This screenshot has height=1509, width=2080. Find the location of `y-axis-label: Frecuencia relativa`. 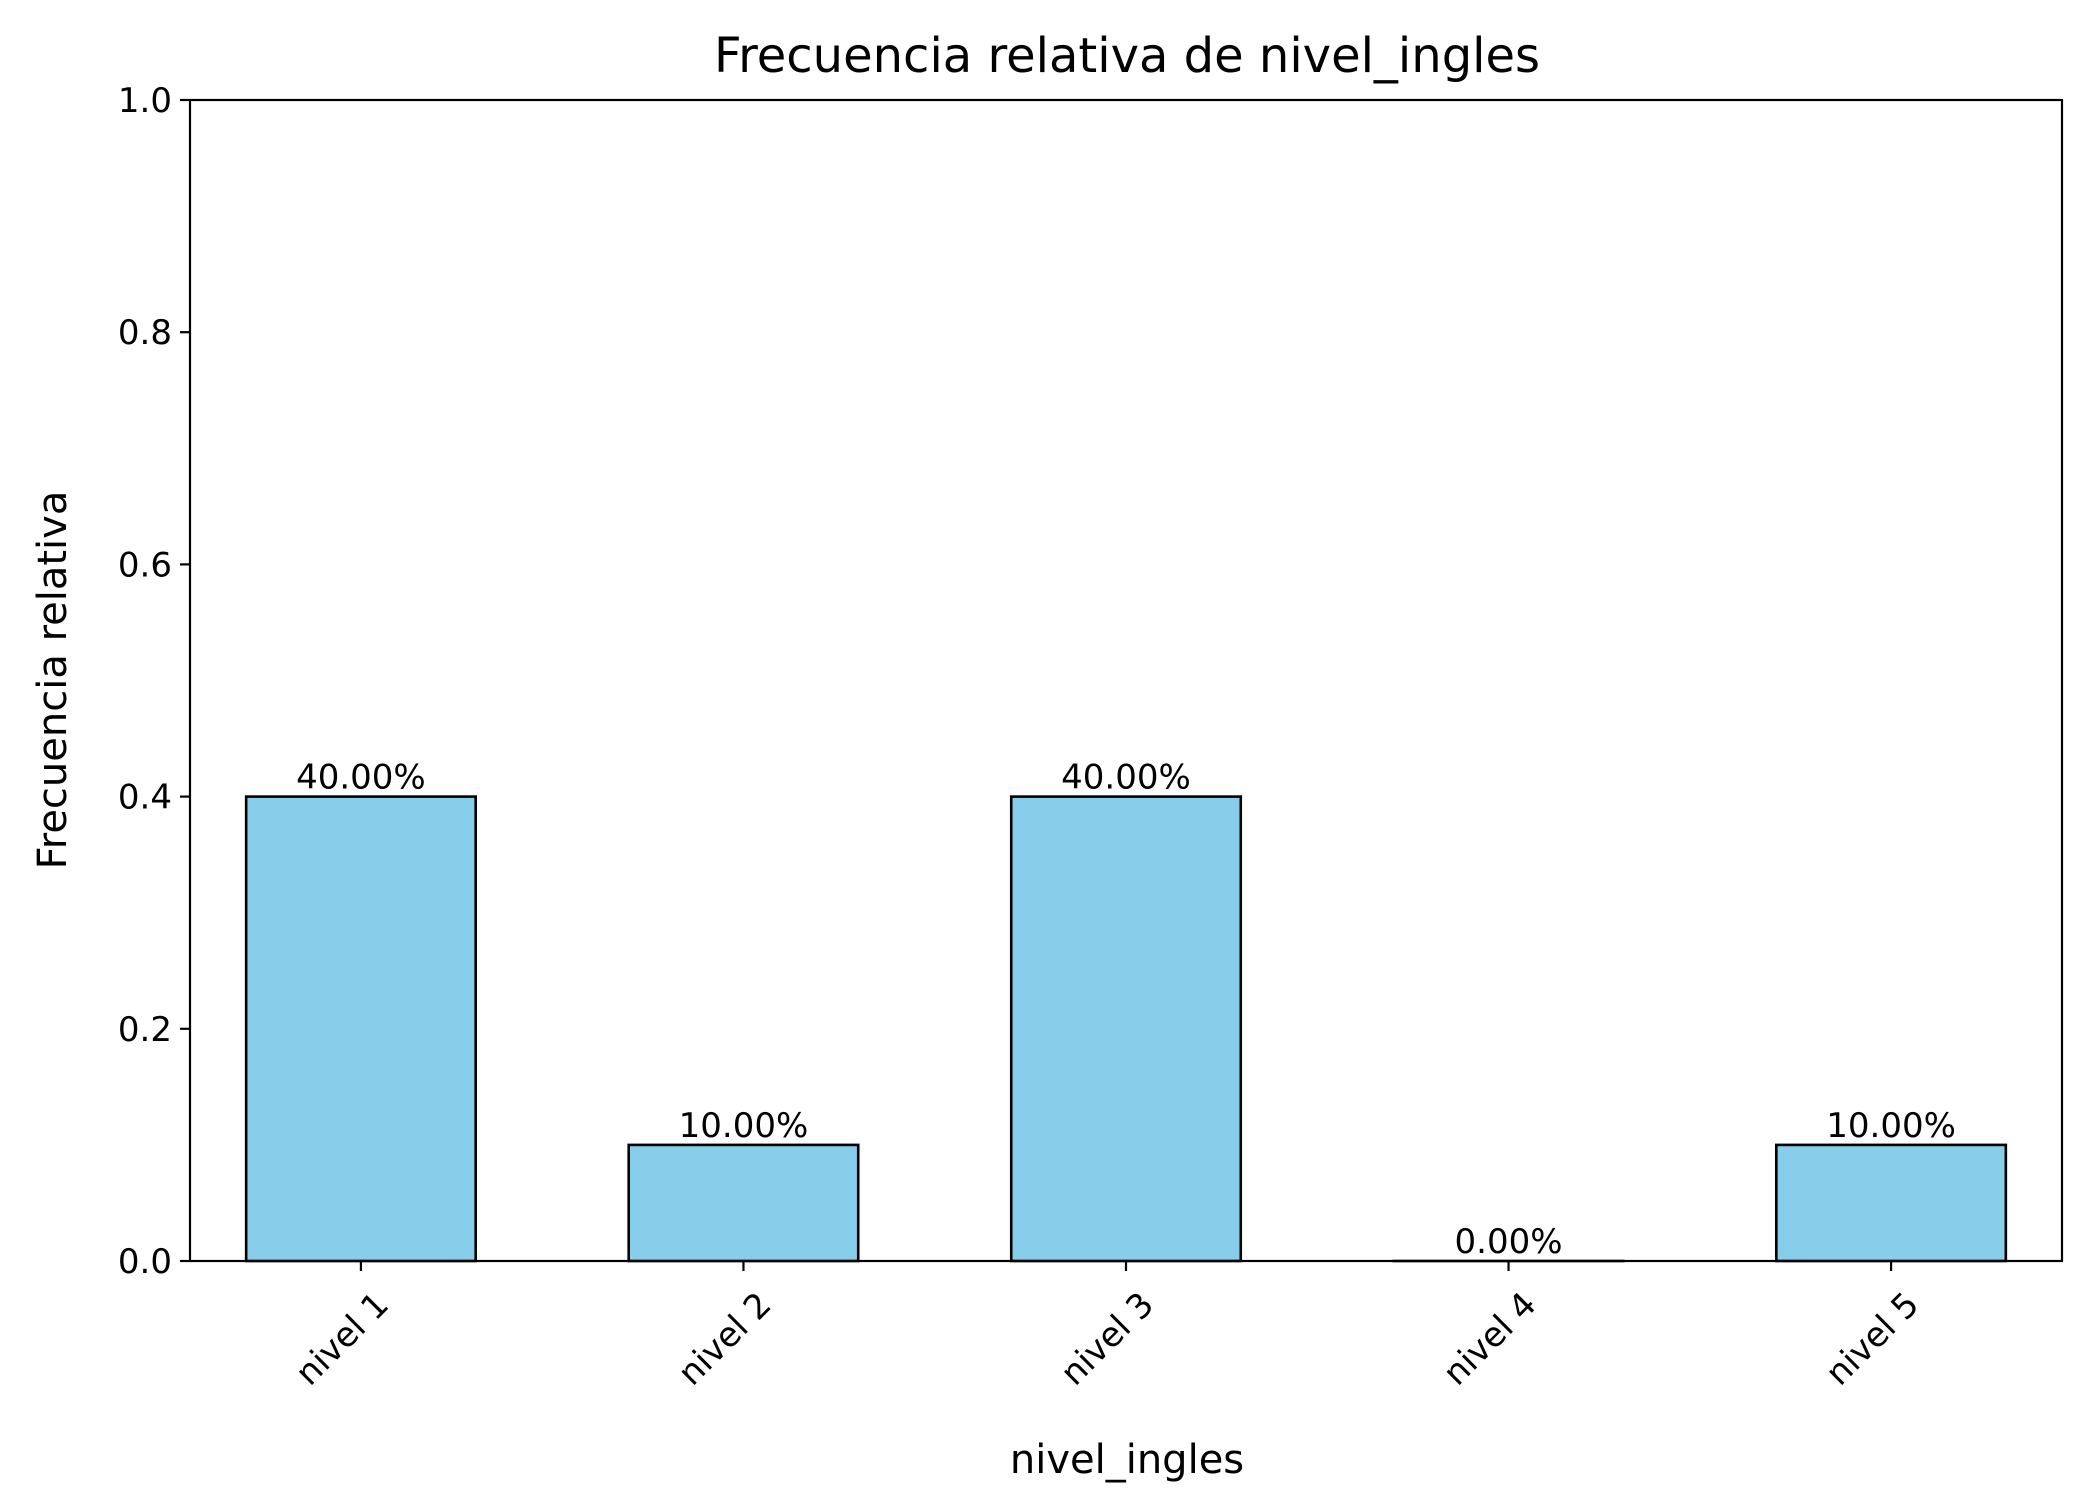

y-axis-label: Frecuencia relativa is located at coordinates (53, 680).